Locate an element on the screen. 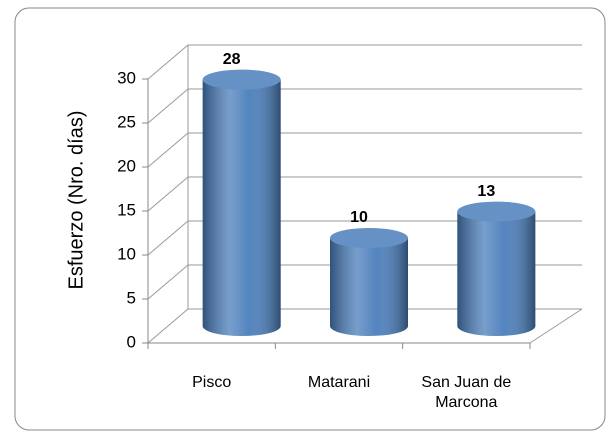  y-tick-label: 30 is located at coordinates (126, 77).